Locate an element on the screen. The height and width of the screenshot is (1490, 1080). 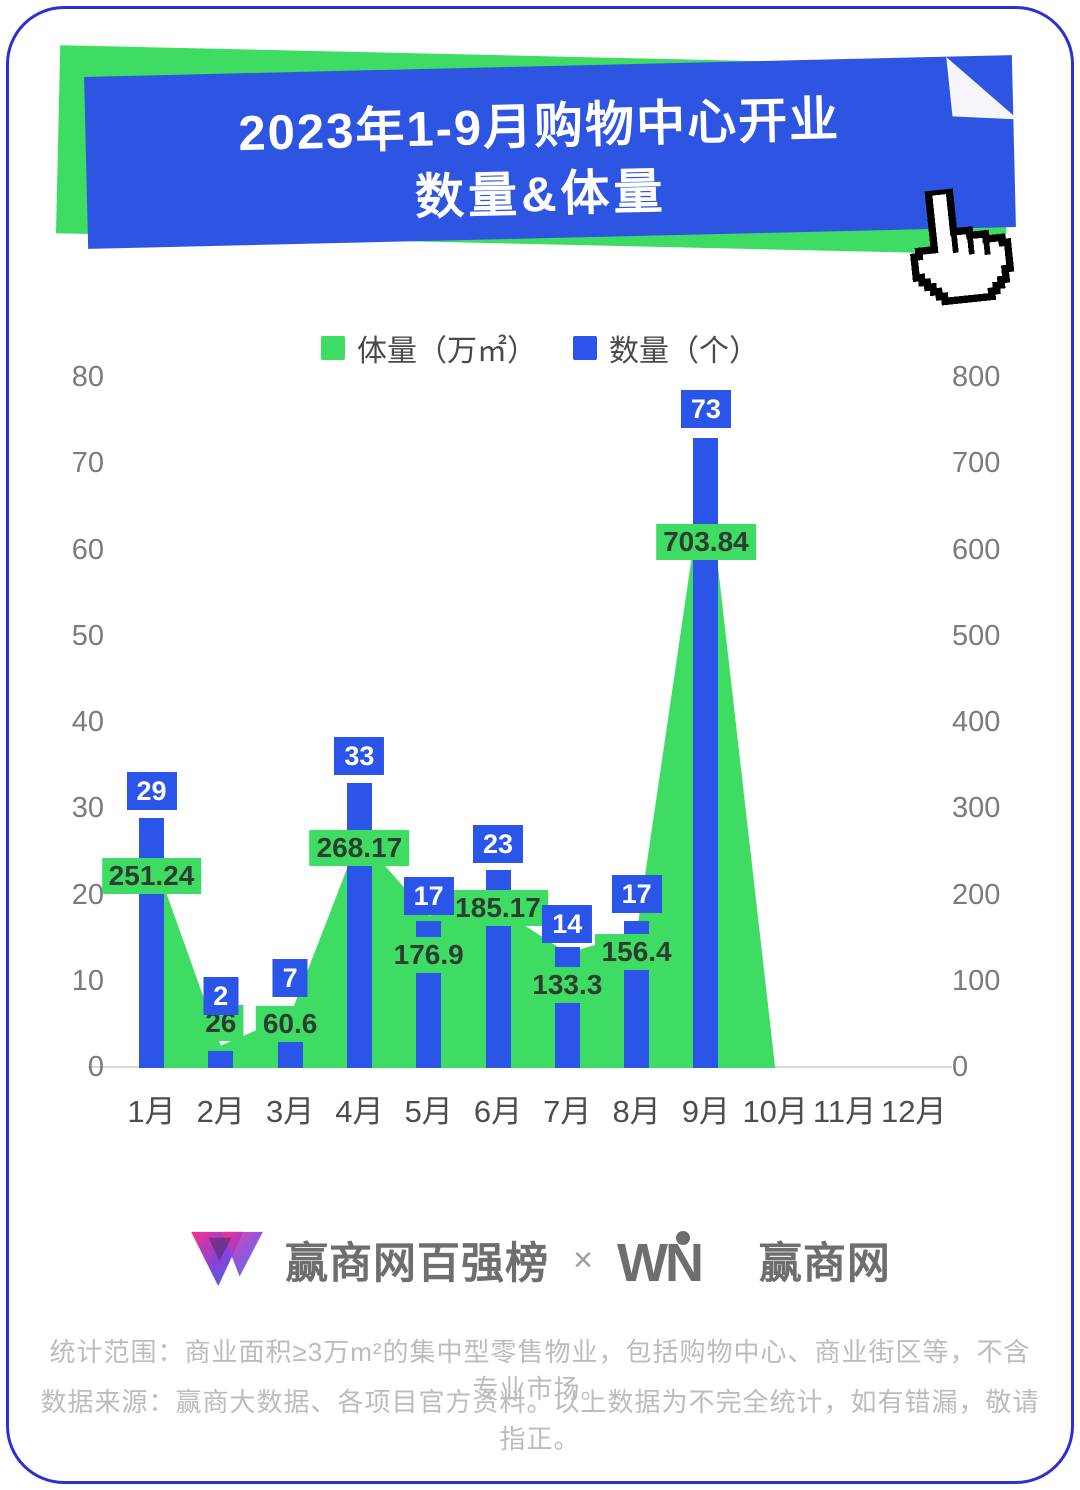
legend-item-count: 数量（个） is located at coordinates (666, 348).